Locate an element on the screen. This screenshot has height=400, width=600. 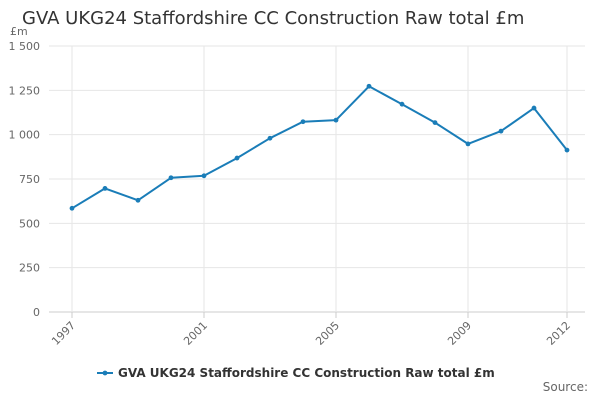
x-tick-label: 2009 is located at coordinates (459, 333).